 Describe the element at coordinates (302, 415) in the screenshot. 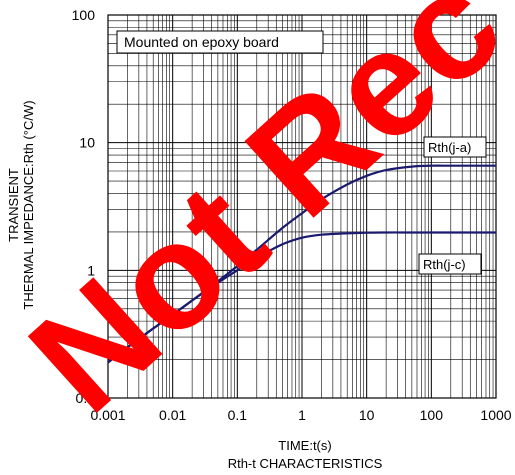

I see `x-tick-label: 1` at that location.